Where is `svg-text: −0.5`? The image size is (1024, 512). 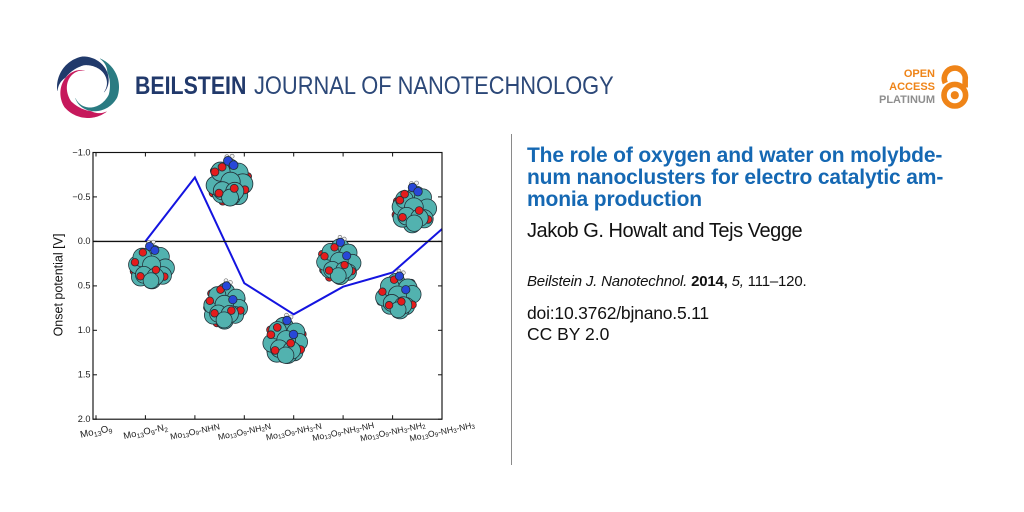 svg-text: −0.5 is located at coordinates (81, 197).